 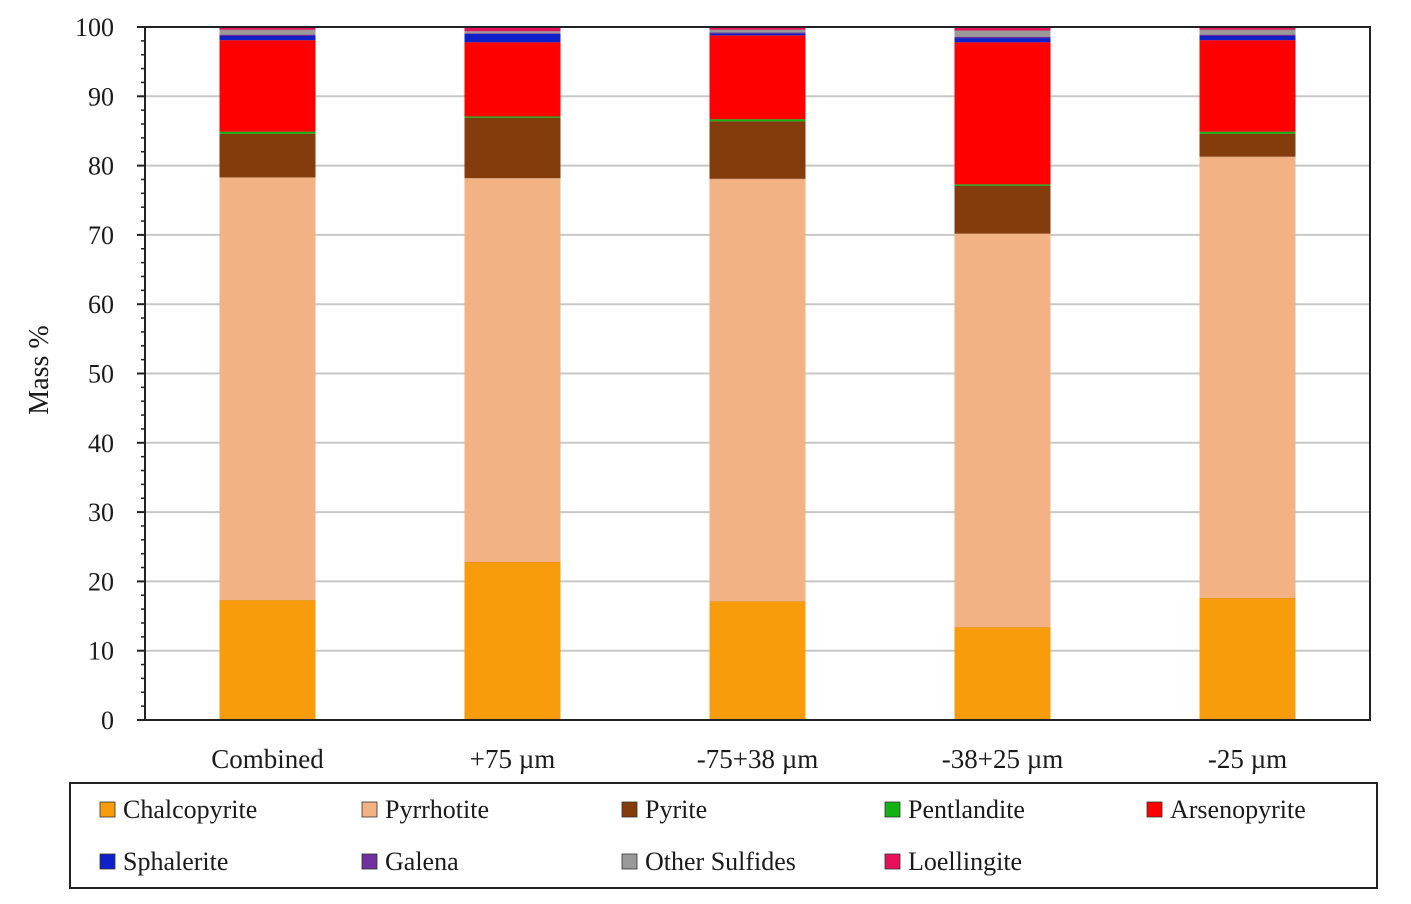 What do you see at coordinates (101, 581) in the screenshot?
I see `y-tick-label: 20` at bounding box center [101, 581].